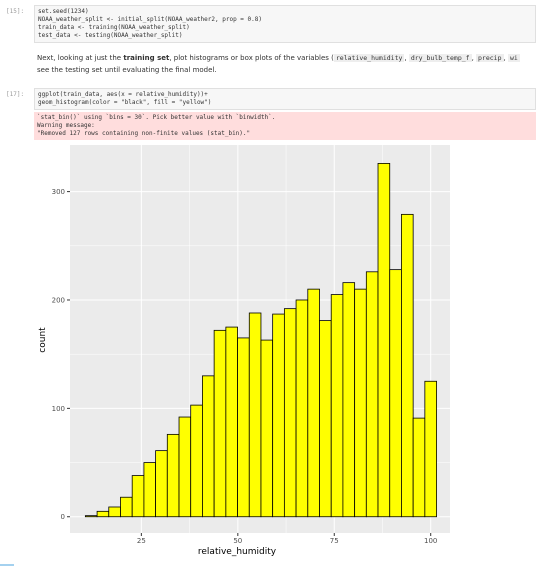 The height and width of the screenshot is (569, 536). I want to click on md-text: relative_humidity, so click(369, 58).